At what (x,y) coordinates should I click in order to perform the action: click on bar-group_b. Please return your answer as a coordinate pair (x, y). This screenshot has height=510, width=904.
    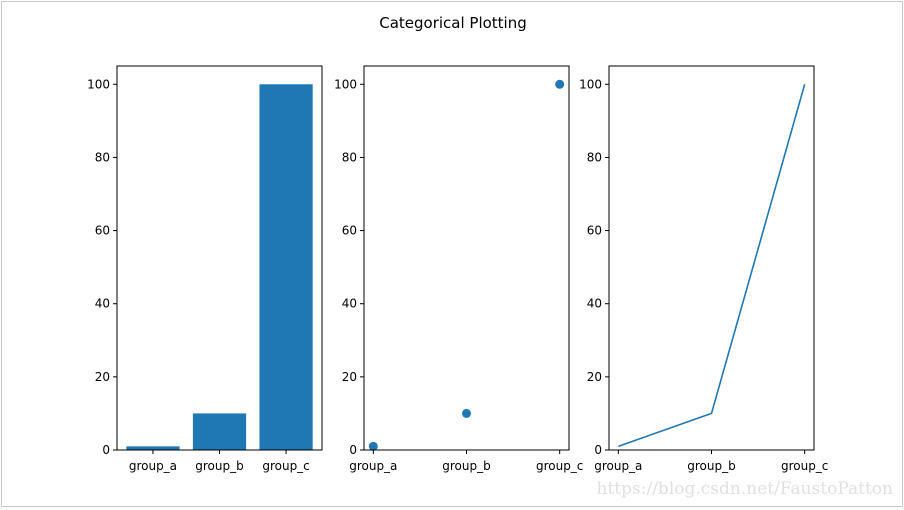
    Looking at the image, I should click on (219, 431).